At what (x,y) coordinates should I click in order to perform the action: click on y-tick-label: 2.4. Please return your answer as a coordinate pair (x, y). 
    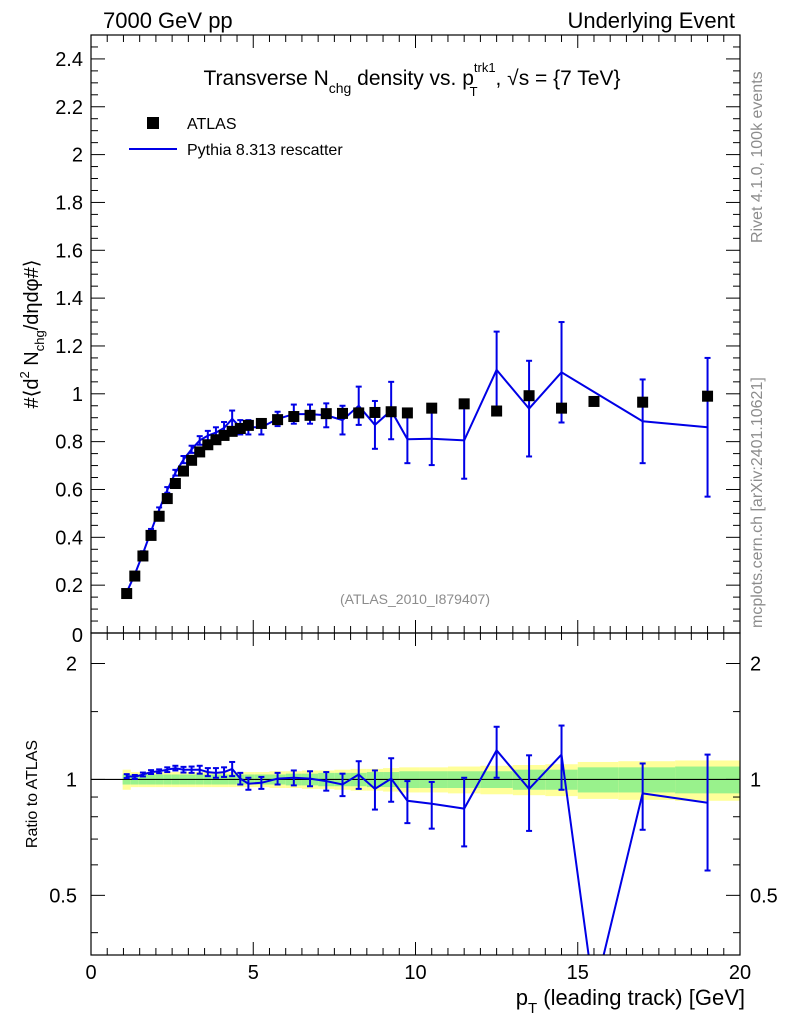
    Looking at the image, I should click on (69, 60).